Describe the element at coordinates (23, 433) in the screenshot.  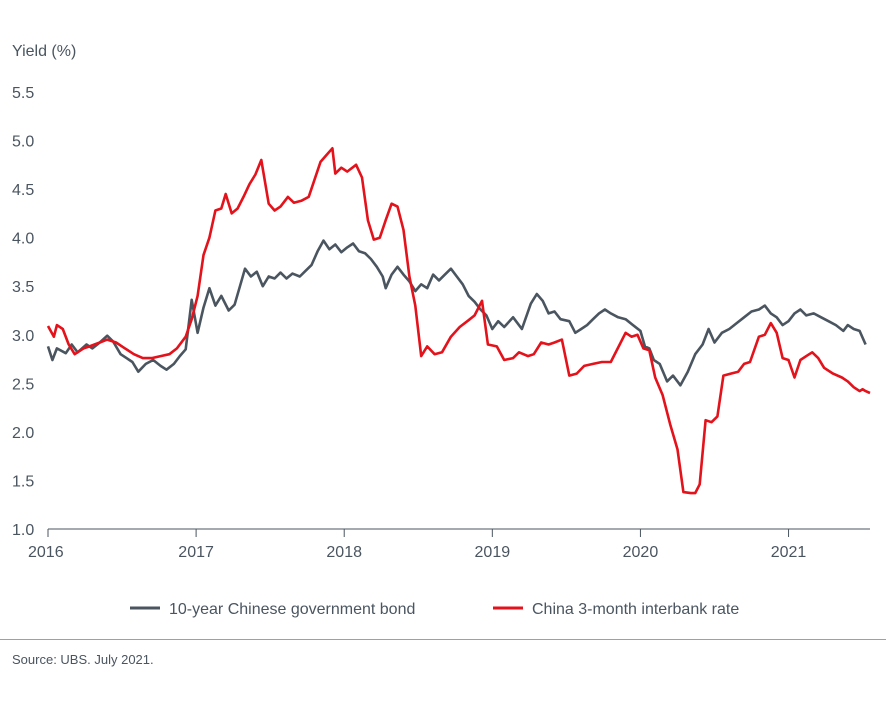
I see `y-tick-label: 2.0` at that location.